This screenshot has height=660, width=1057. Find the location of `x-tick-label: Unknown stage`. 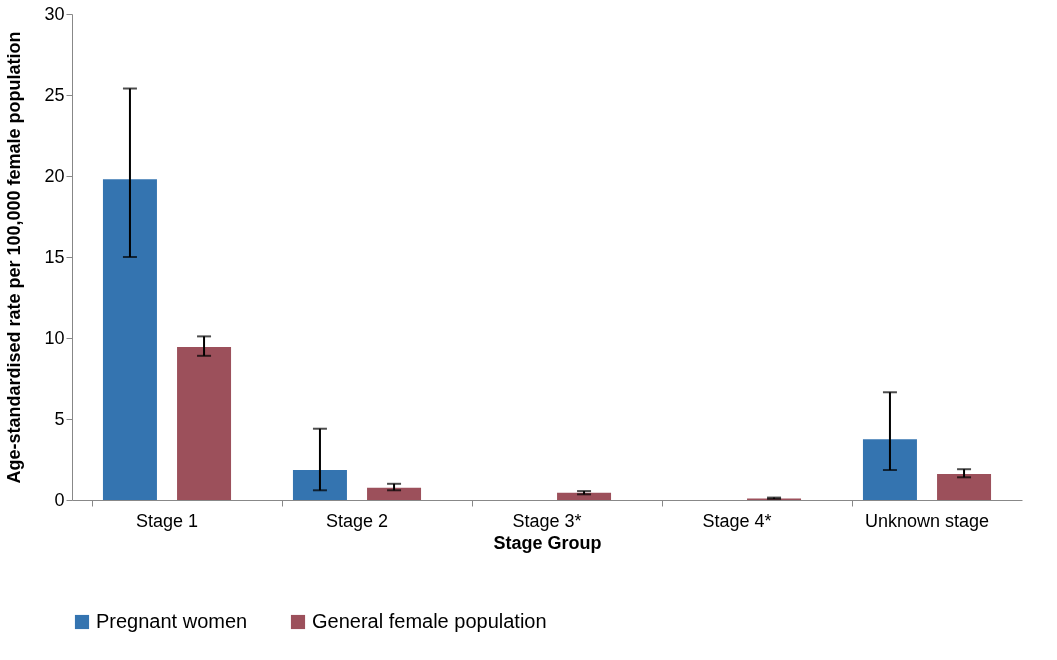

x-tick-label: Unknown stage is located at coordinates (927, 520).